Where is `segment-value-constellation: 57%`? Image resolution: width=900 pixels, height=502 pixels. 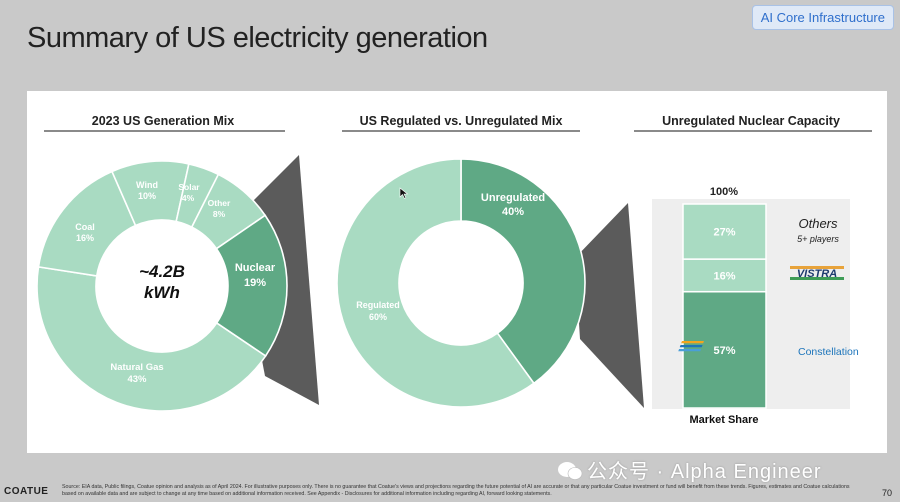 segment-value-constellation: 57% is located at coordinates (724, 351).